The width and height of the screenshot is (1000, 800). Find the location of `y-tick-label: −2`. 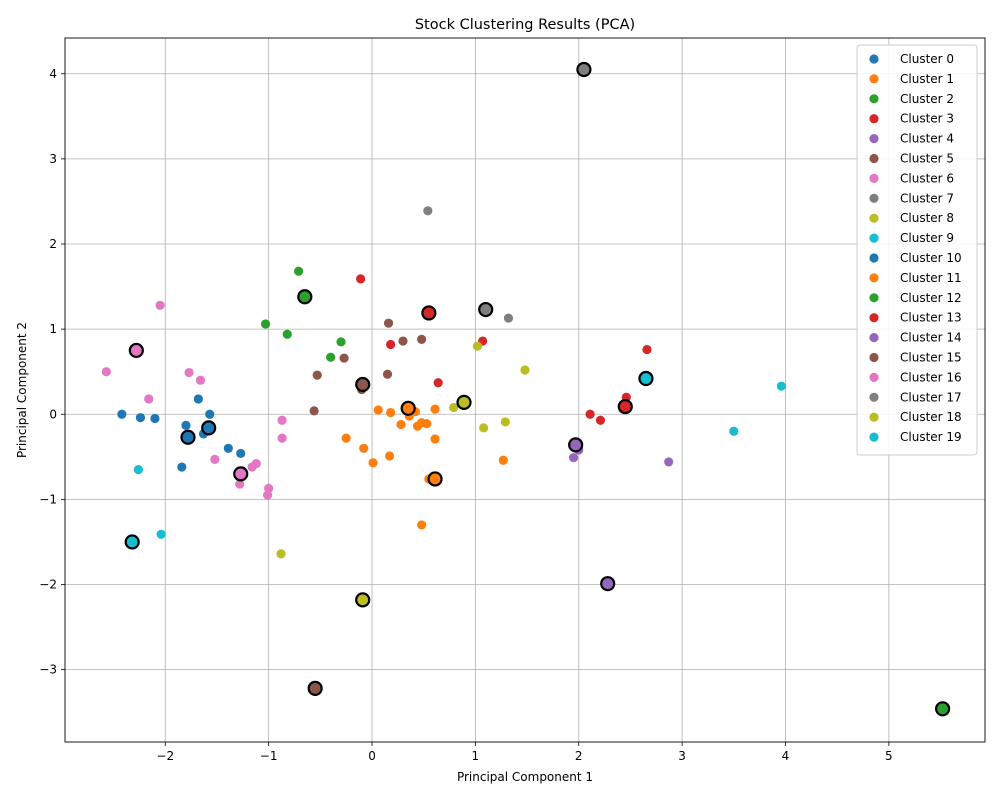

y-tick-label: −2 is located at coordinates (48, 585).